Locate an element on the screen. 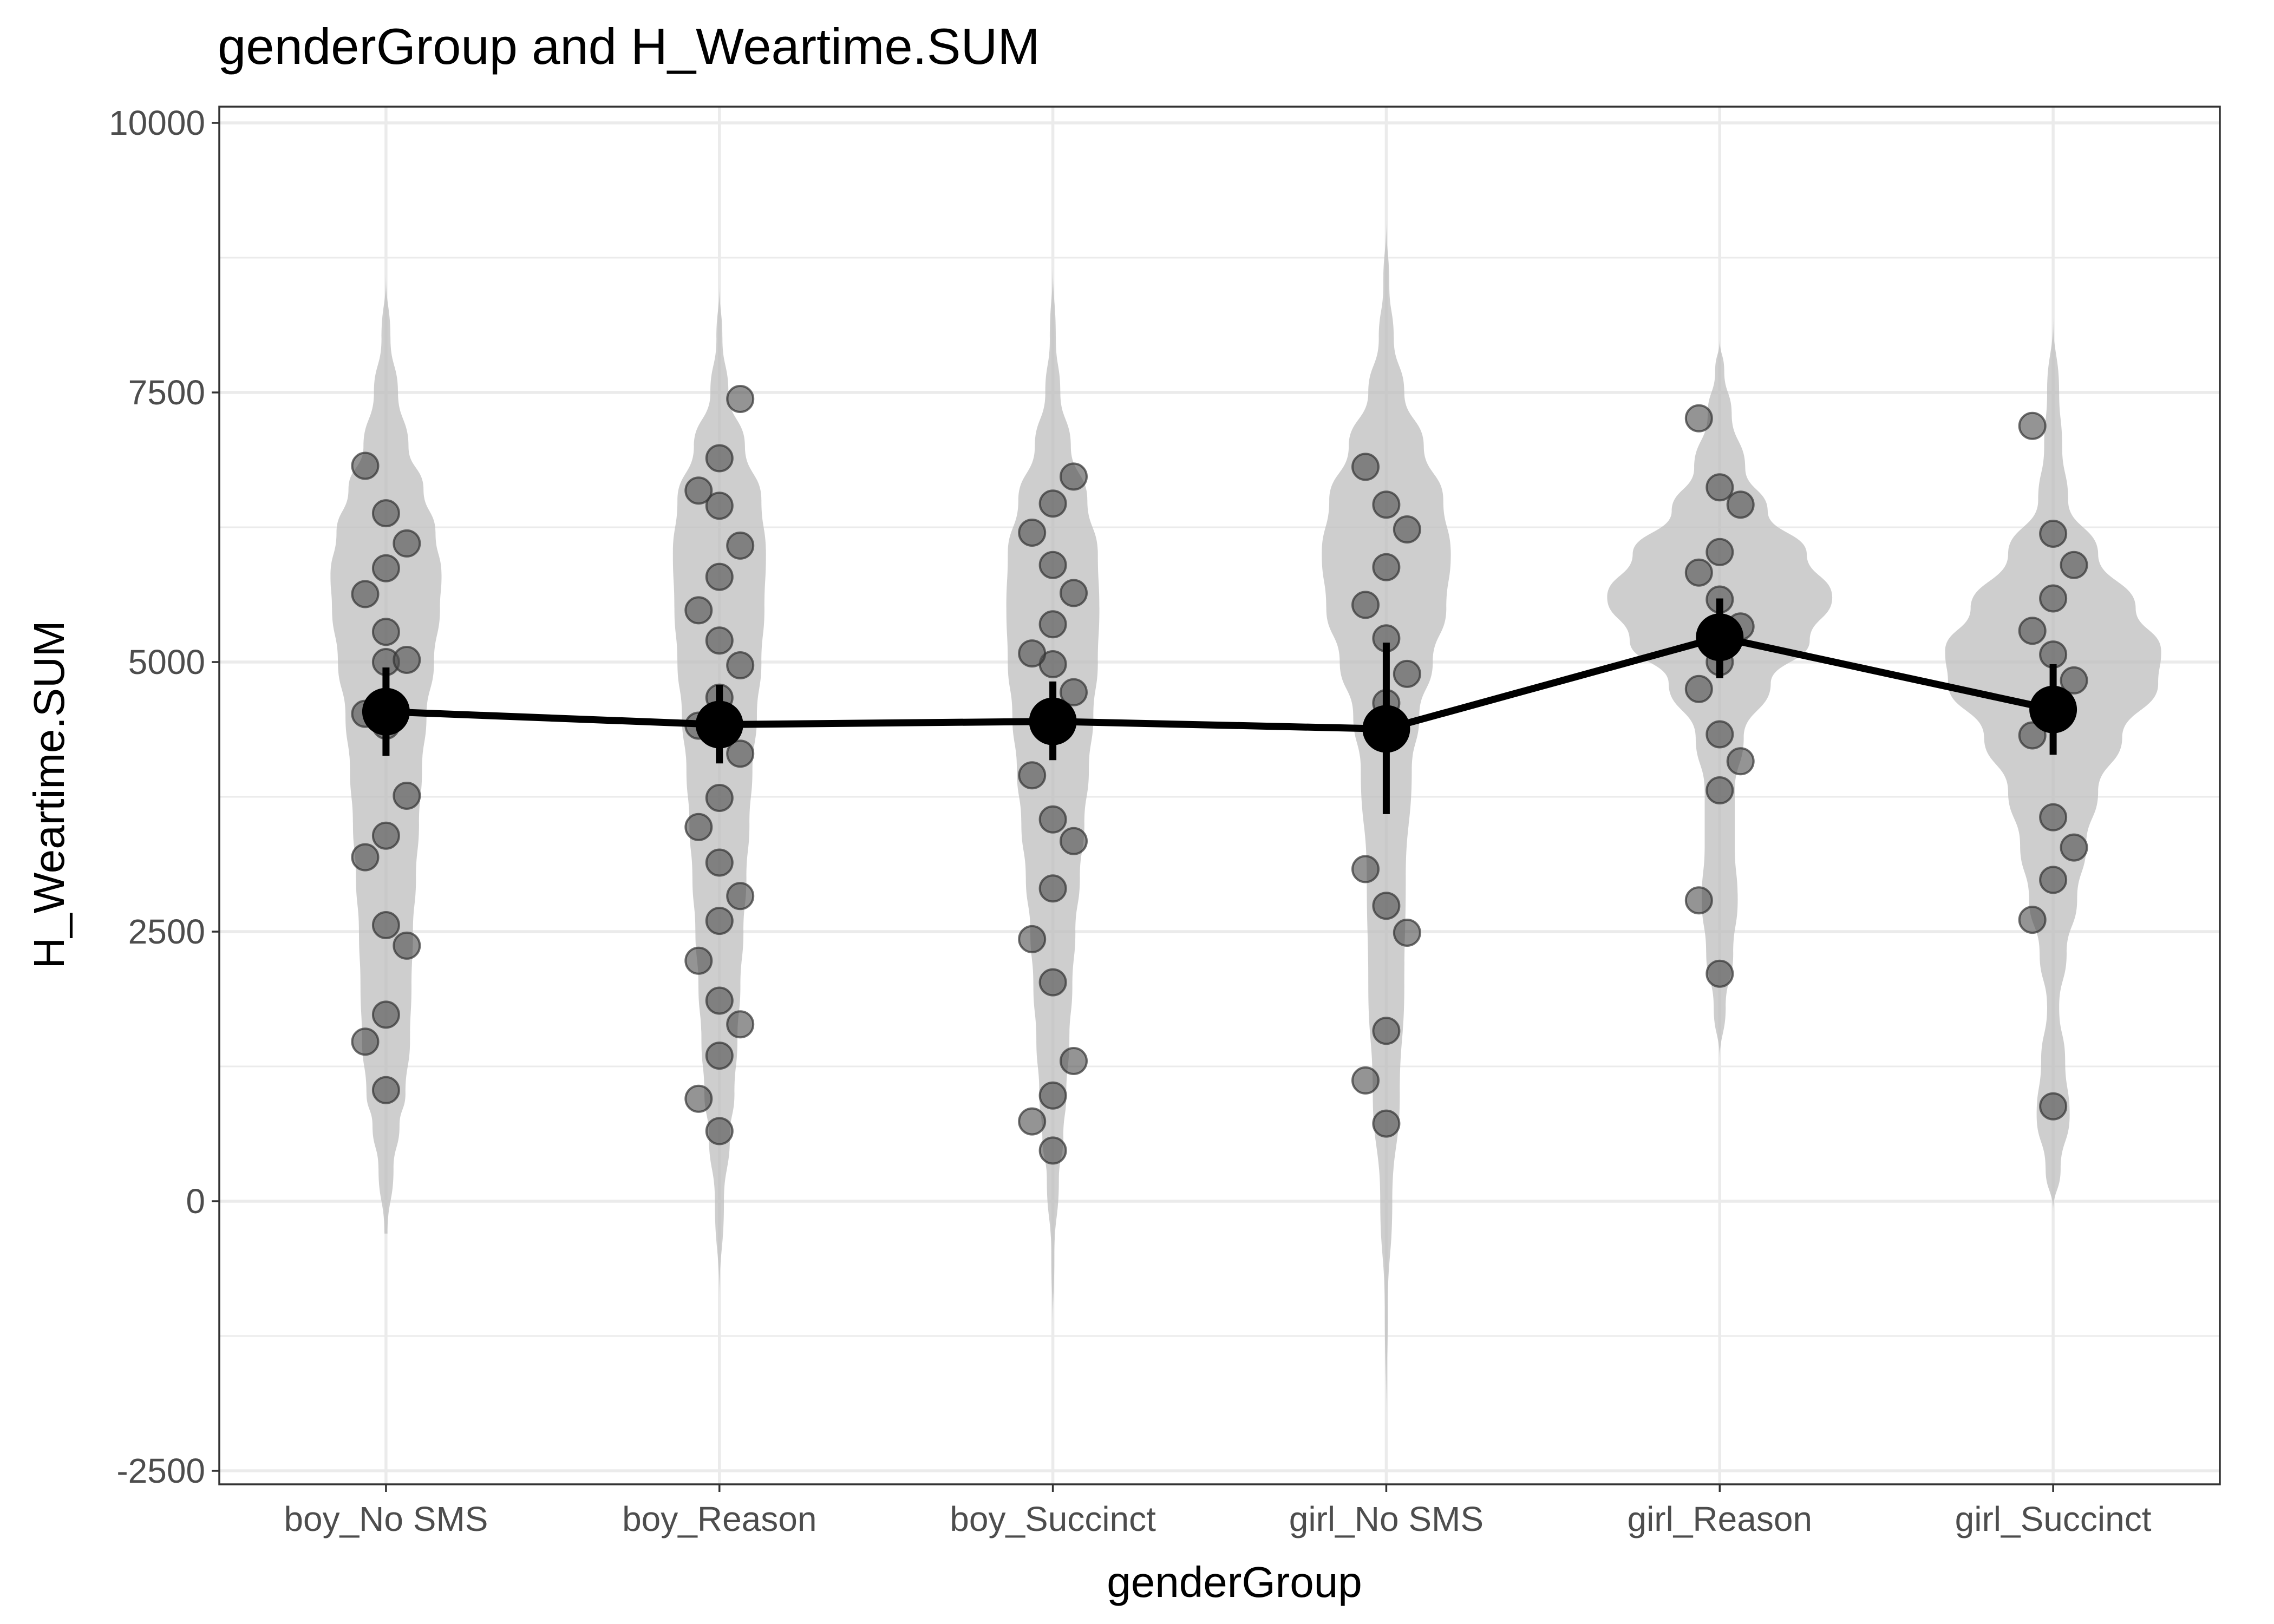 The height and width of the screenshot is (1624, 2274). y-tick-label: 5000 is located at coordinates (166, 662).